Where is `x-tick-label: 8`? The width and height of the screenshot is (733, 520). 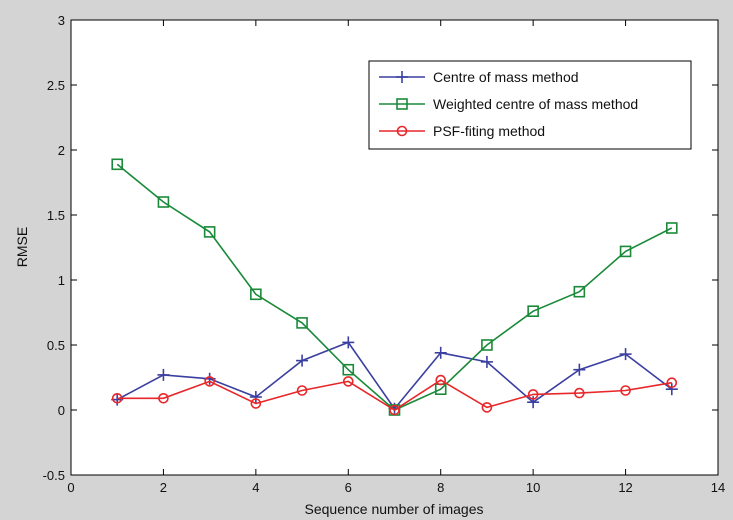 x-tick-label: 8 is located at coordinates (440, 487).